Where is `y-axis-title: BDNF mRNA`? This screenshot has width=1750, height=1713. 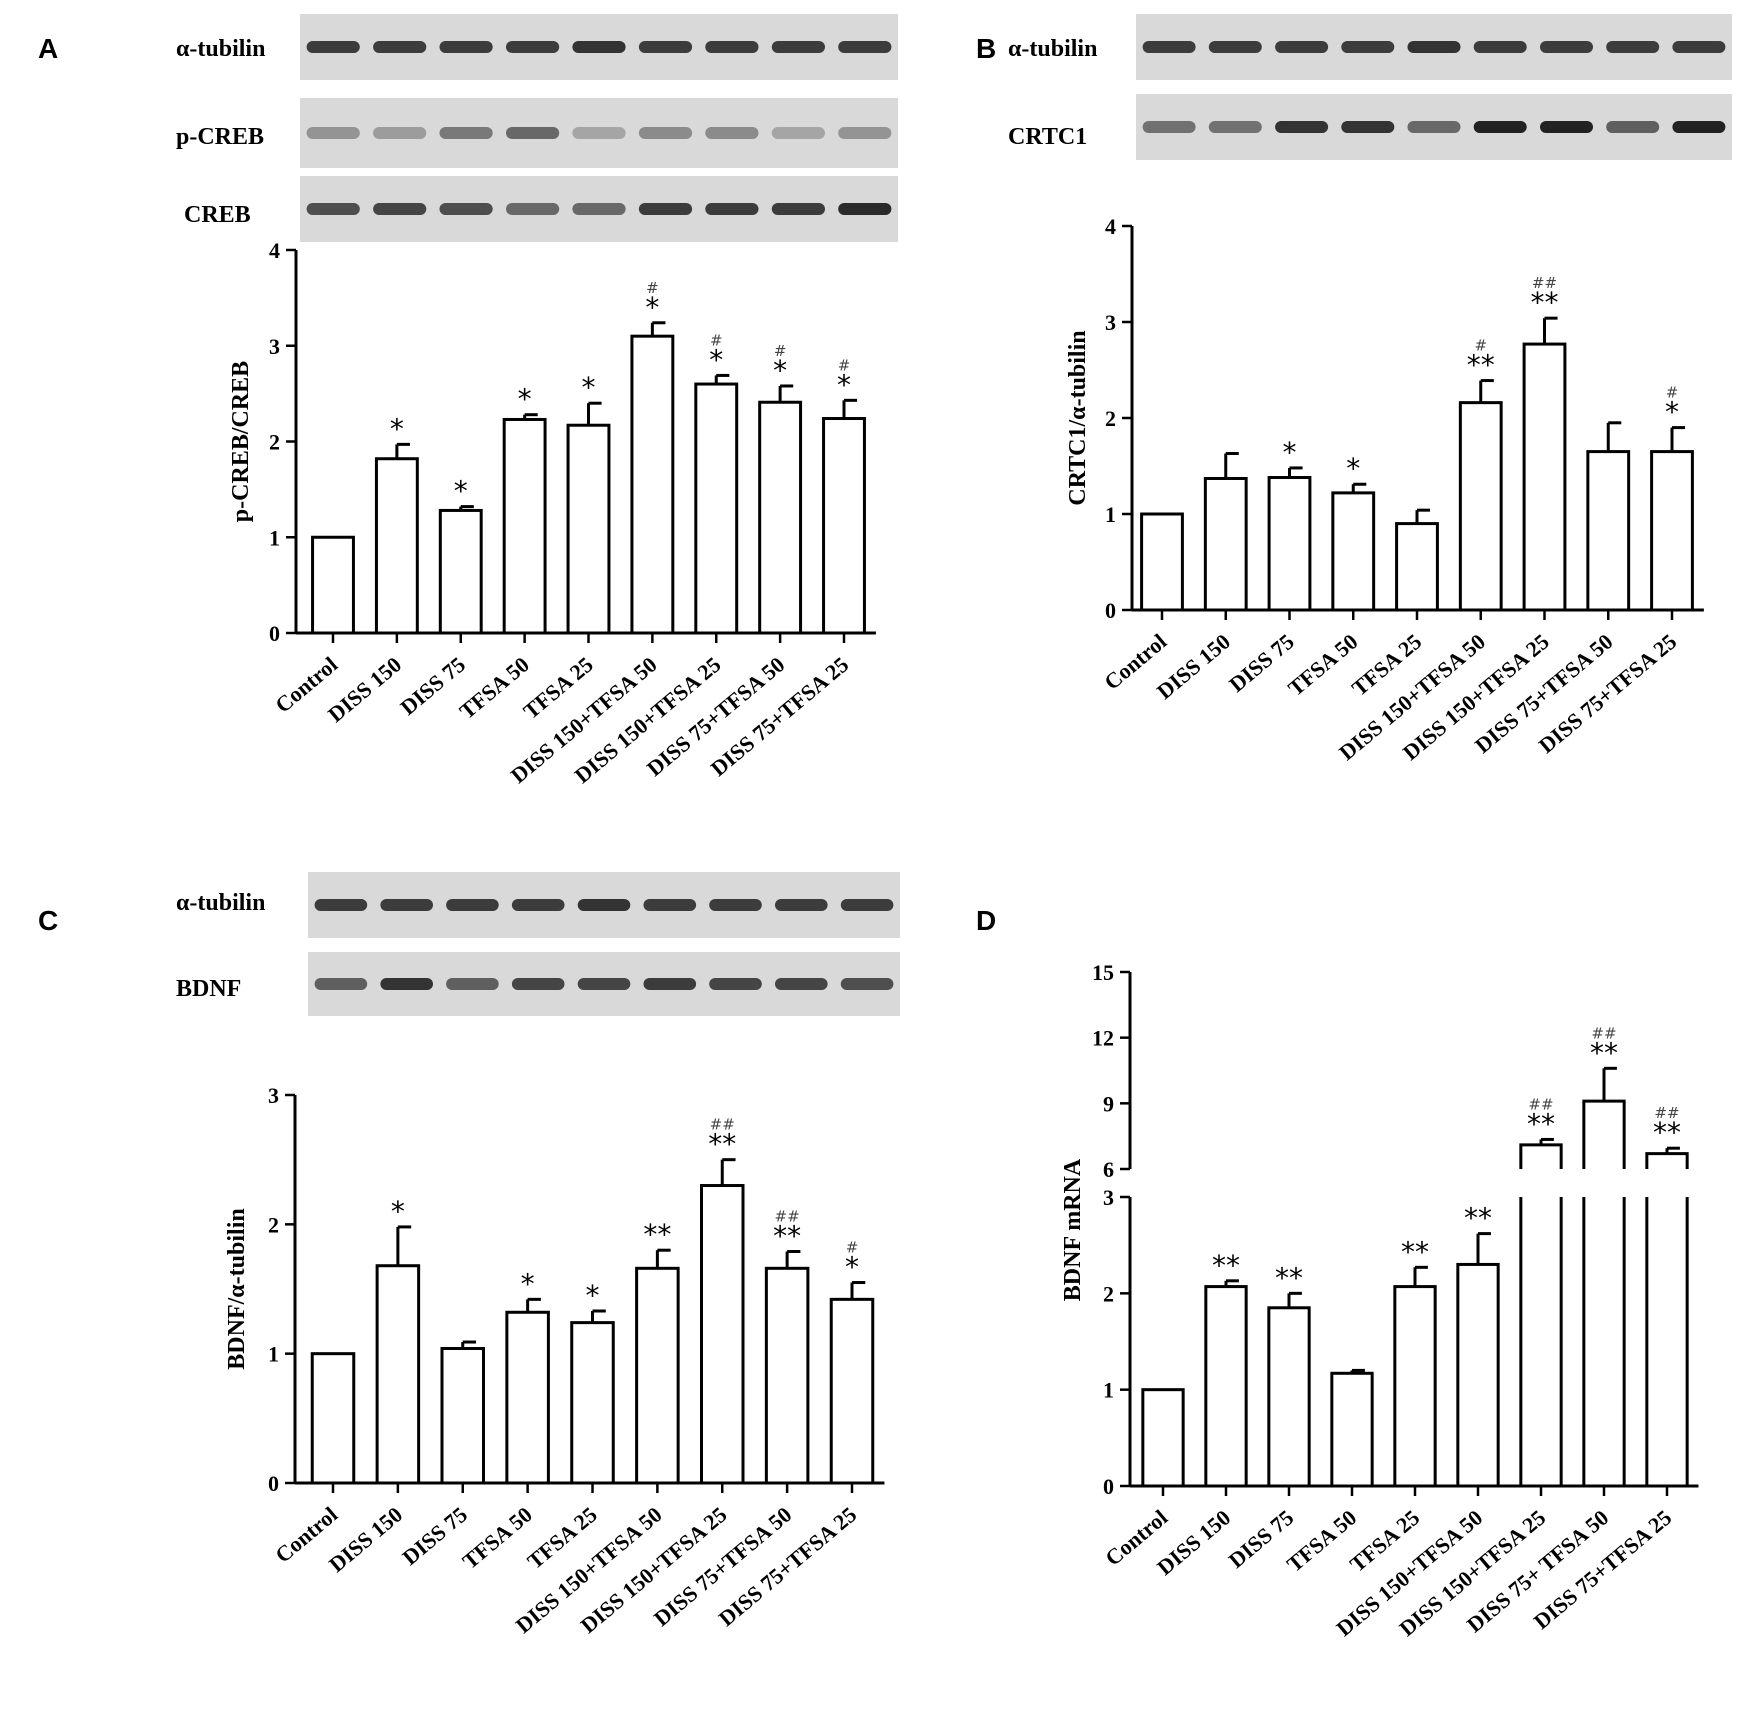 y-axis-title: BDNF mRNA is located at coordinates (1073, 1229).